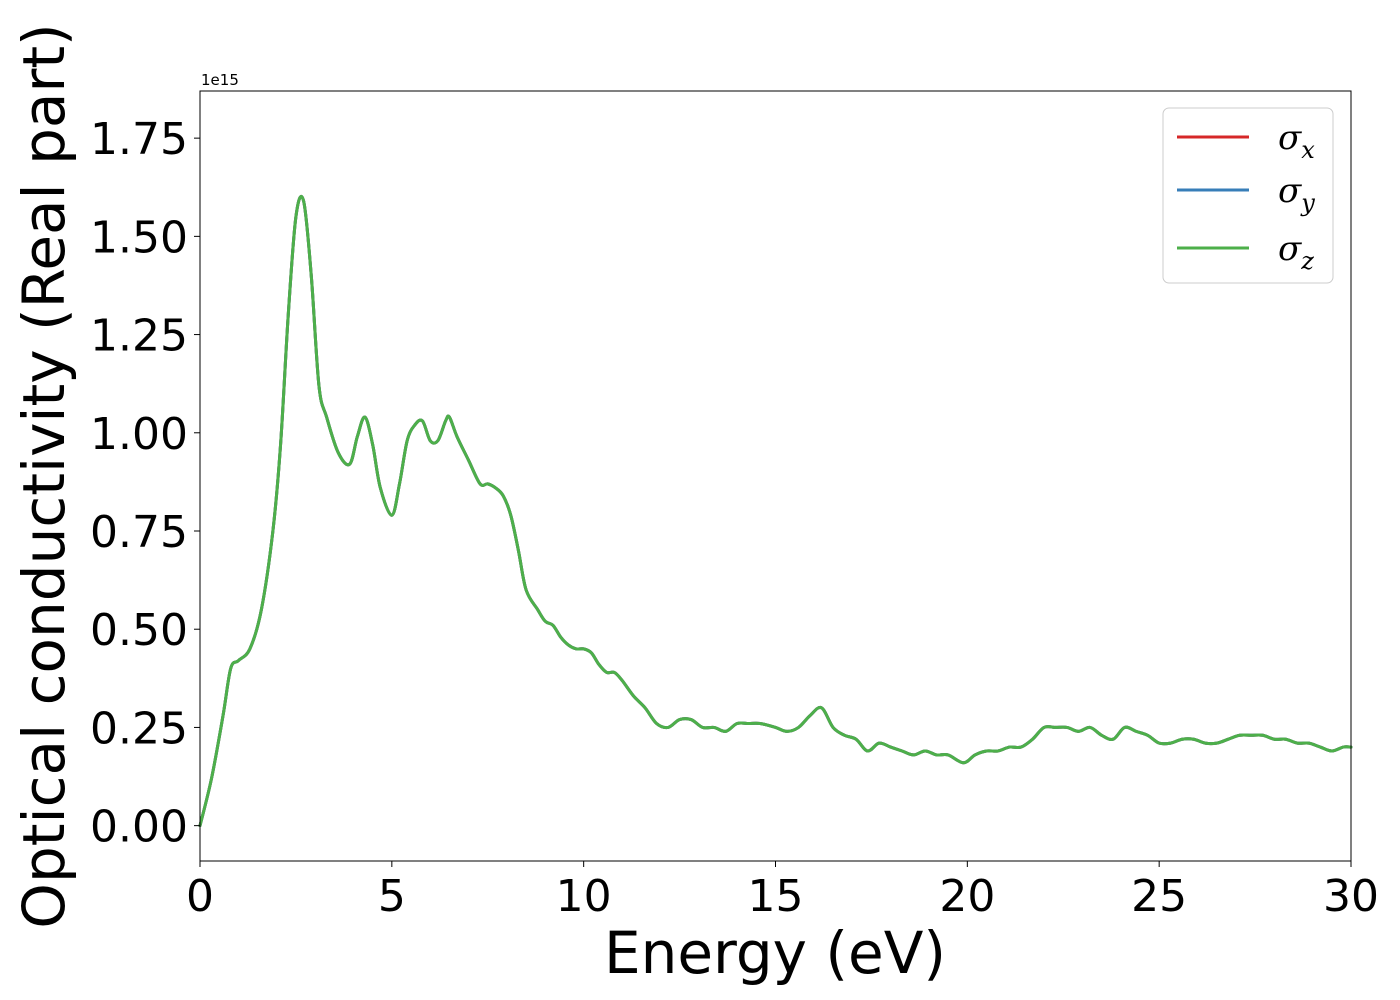 Image resolution: width=1400 pixels, height=1000 pixels. I want to click on x-axis-ticks: 0 5 10 15 20 25 30, so click(782, 891).